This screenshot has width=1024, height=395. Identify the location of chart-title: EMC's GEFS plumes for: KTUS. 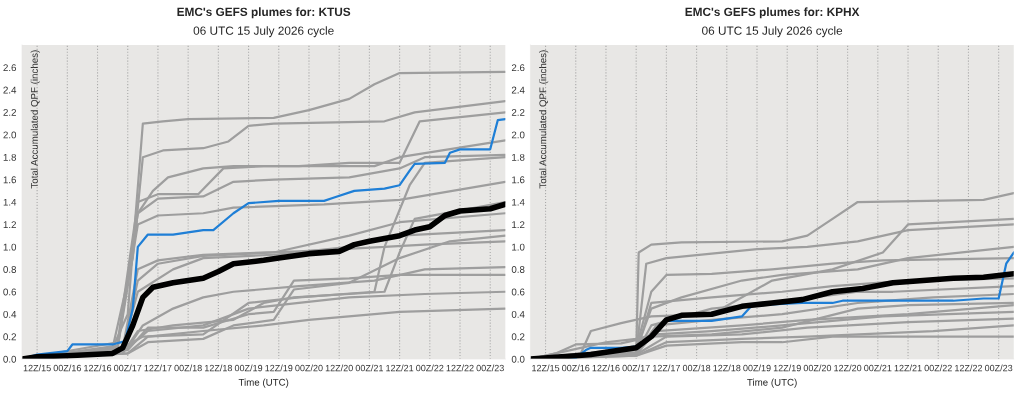
(264, 13).